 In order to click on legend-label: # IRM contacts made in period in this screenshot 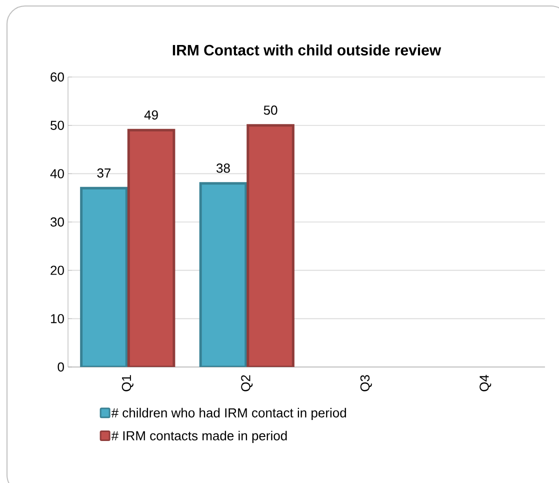, I will do `click(199, 436)`.